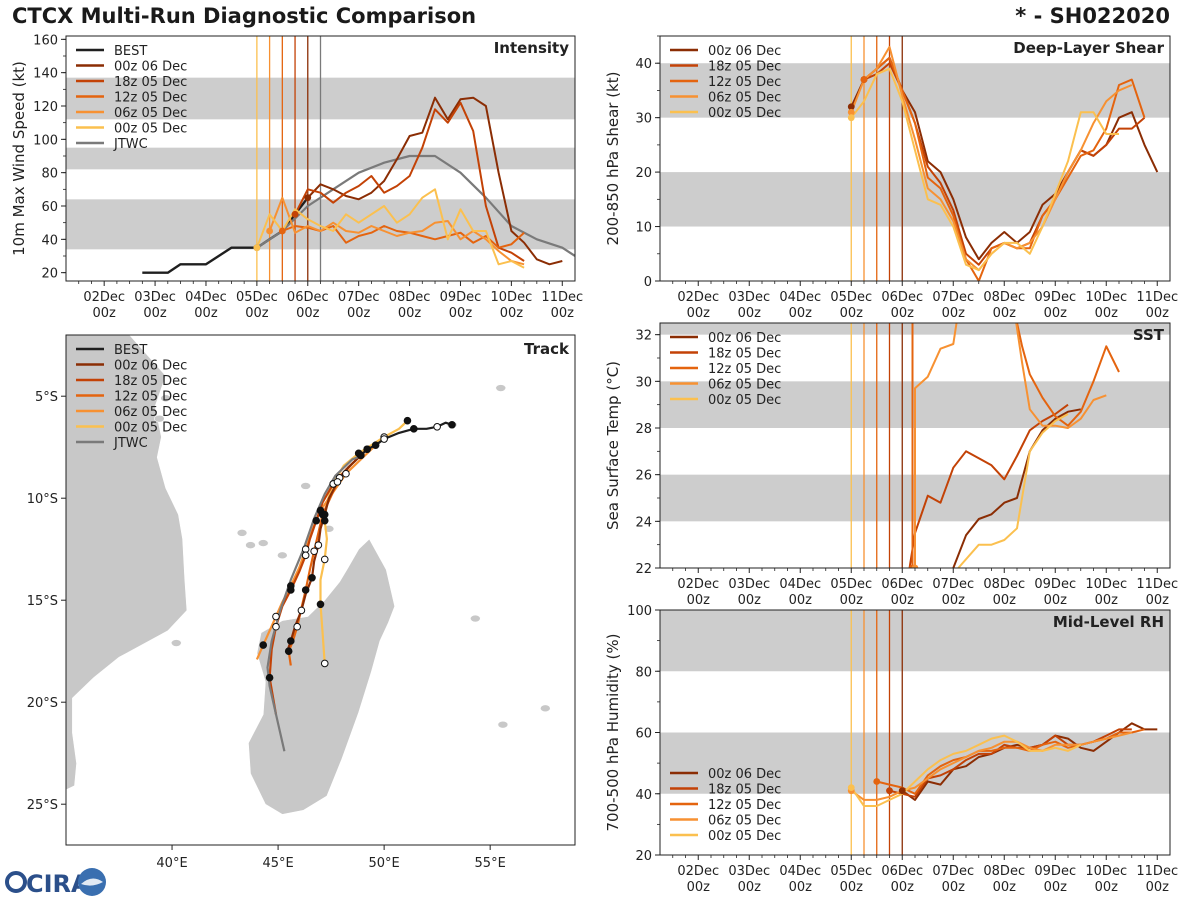  What do you see at coordinates (16, 882) in the screenshot?
I see `logo-ring-icon` at bounding box center [16, 882].